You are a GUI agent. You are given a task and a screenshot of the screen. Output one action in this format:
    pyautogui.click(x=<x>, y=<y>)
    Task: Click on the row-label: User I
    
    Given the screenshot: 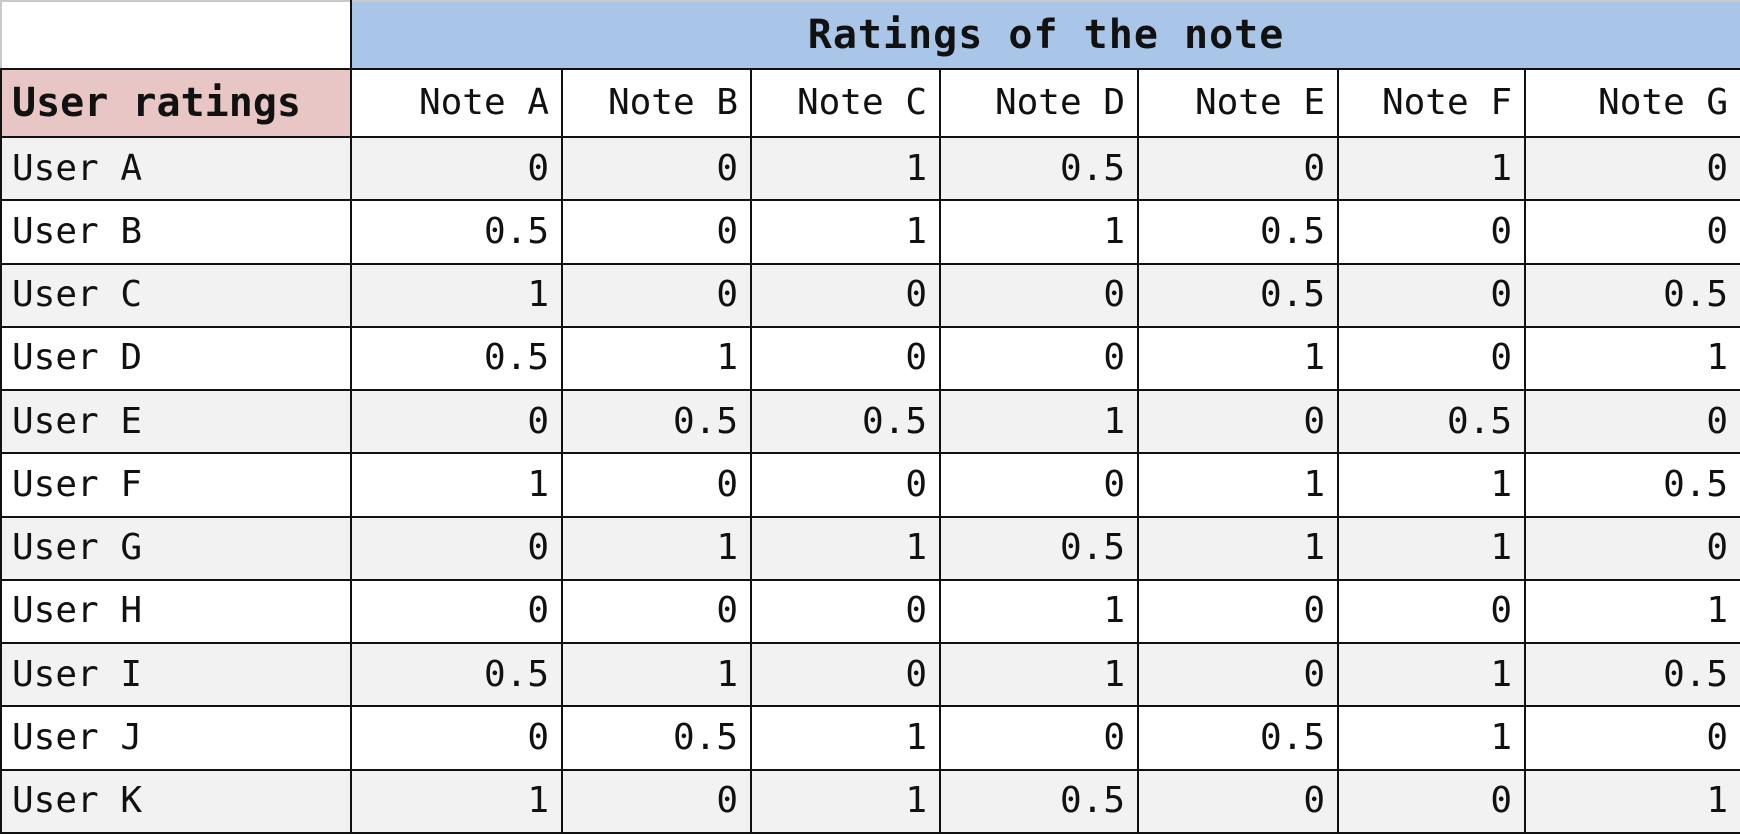 What is the action you would take?
    pyautogui.click(x=176, y=675)
    